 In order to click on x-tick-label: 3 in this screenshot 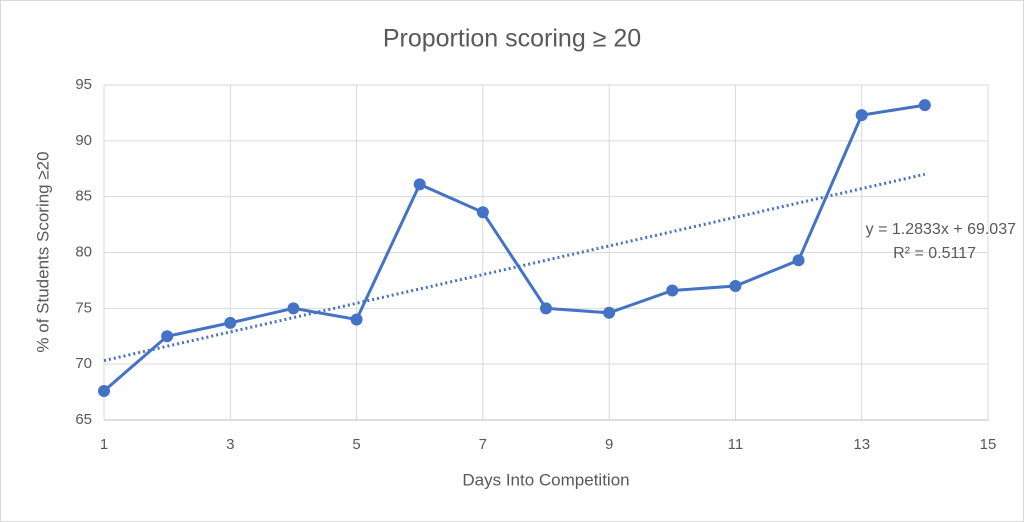, I will do `click(230, 444)`.